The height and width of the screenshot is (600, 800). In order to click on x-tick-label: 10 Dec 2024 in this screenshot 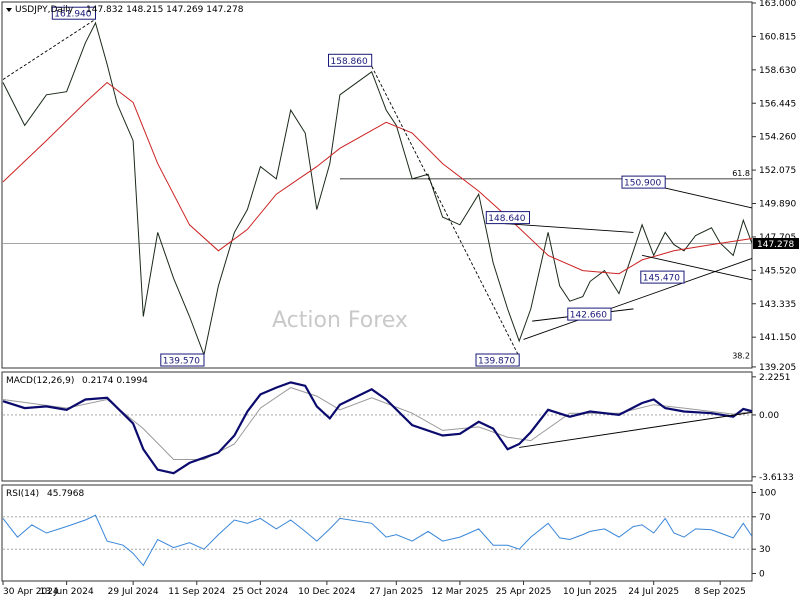, I will do `click(327, 592)`.